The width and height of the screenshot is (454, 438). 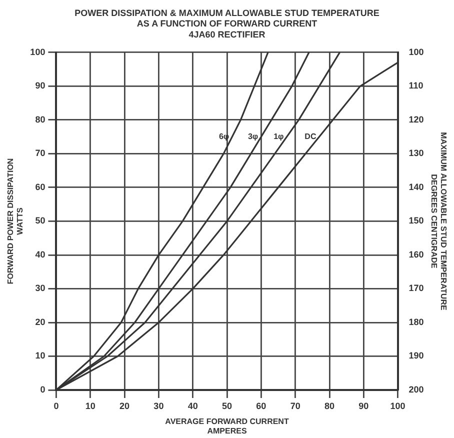 What do you see at coordinates (40, 288) in the screenshot?
I see `y-tick-label: 30` at bounding box center [40, 288].